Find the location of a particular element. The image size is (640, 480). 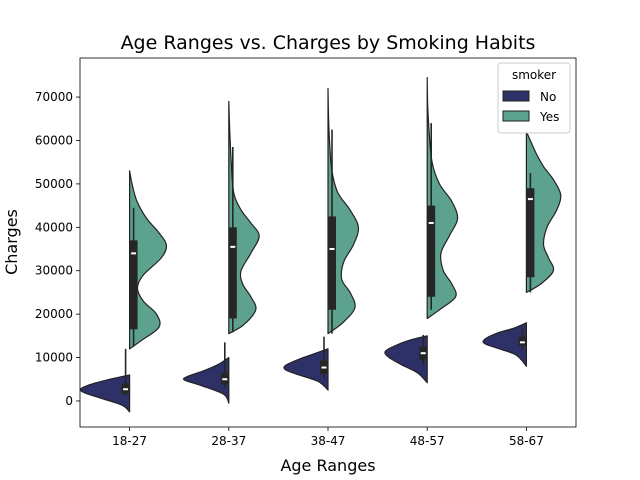

legend-swatch-yes is located at coordinates (516, 116).